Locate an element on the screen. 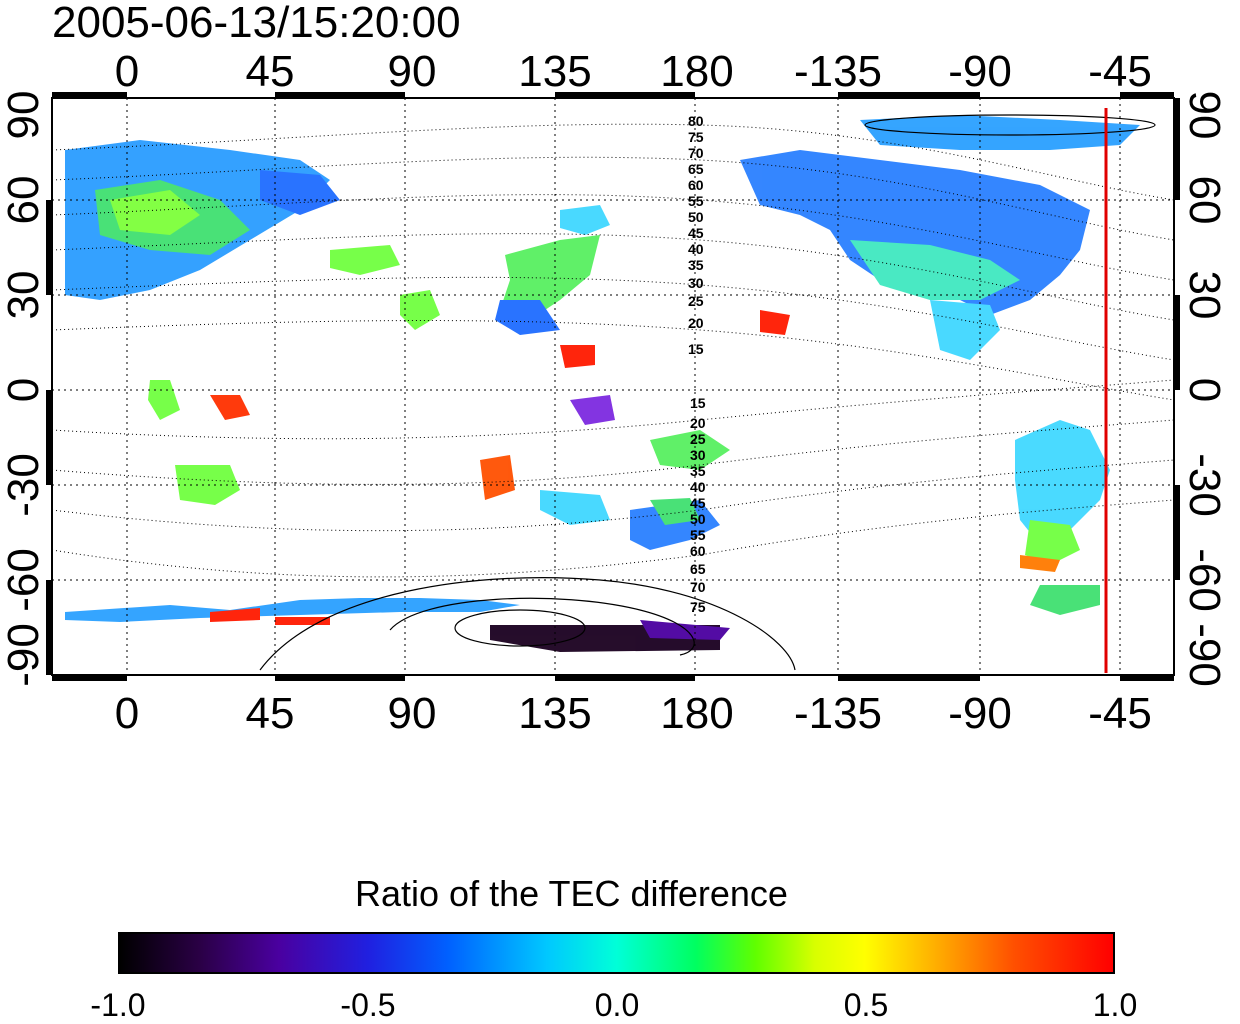 Image resolution: width=1240 pixels, height=1024 pixels. south-contour-label: 25 is located at coordinates (698, 439).